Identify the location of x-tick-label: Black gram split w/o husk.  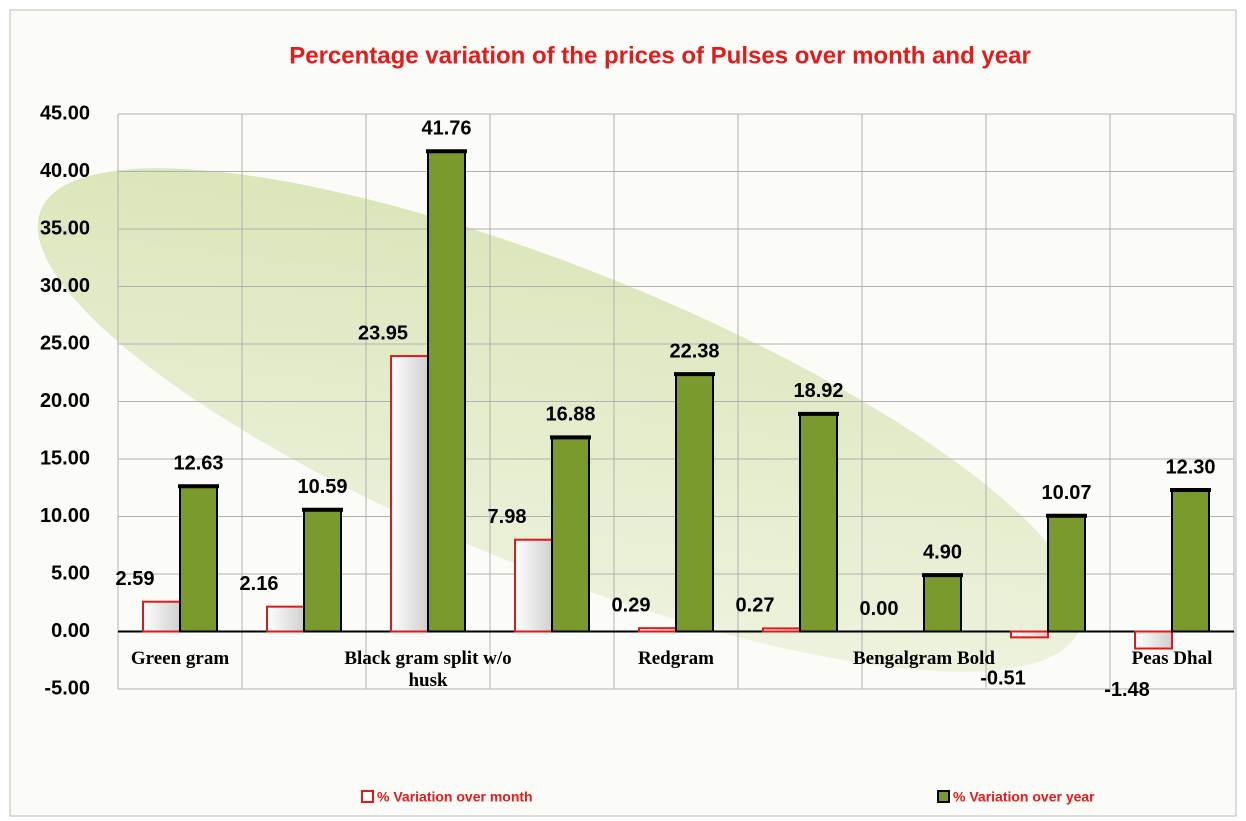
(428, 669).